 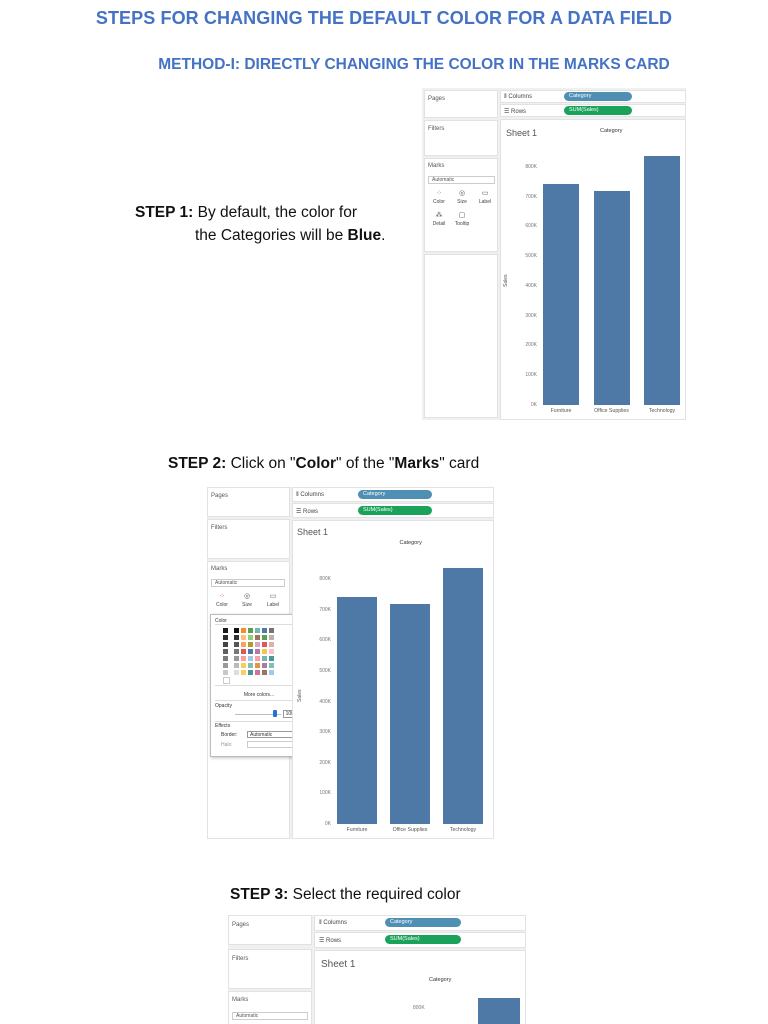 I want to click on color-palette, so click(x=263, y=653).